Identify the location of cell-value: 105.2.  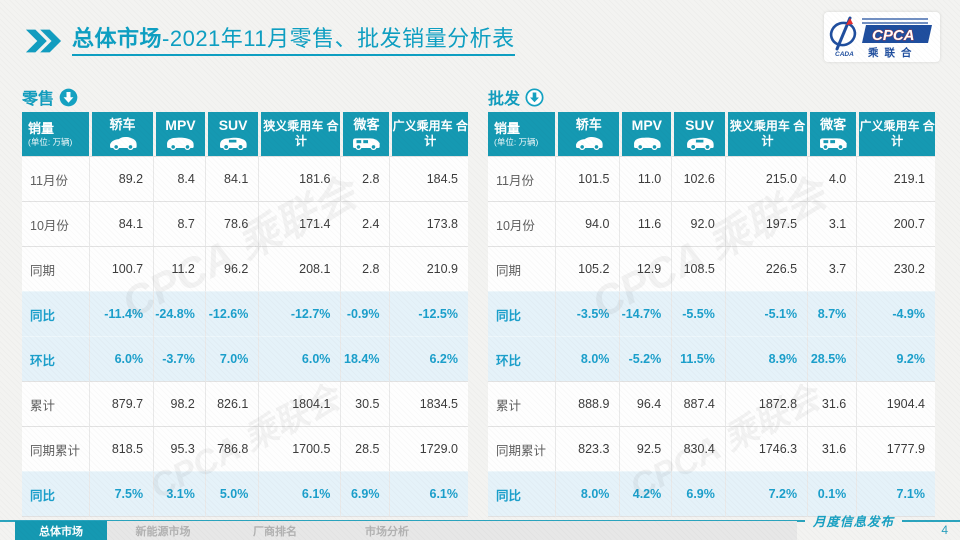
(587, 268).